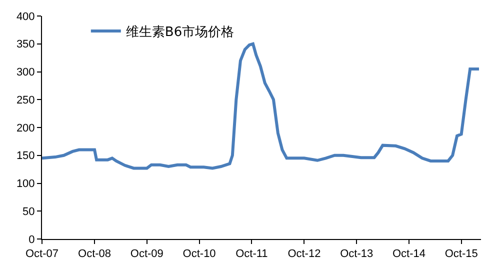 Image resolution: width=499 pixels, height=275 pixels. What do you see at coordinates (461, 254) in the screenshot?
I see `x-tick-label: Oct-15` at bounding box center [461, 254].